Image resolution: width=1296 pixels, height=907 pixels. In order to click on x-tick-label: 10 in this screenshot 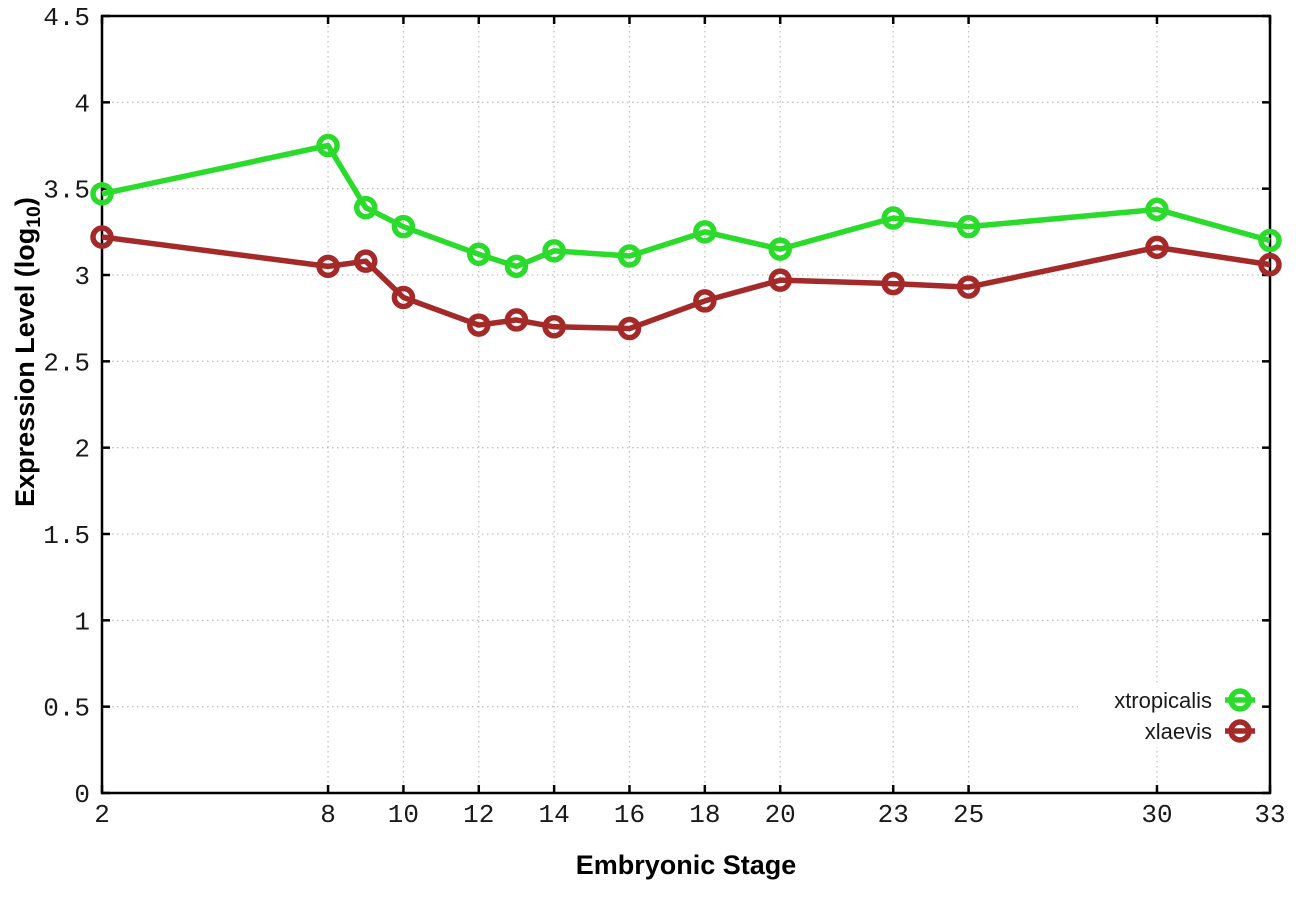, I will do `click(403, 815)`.